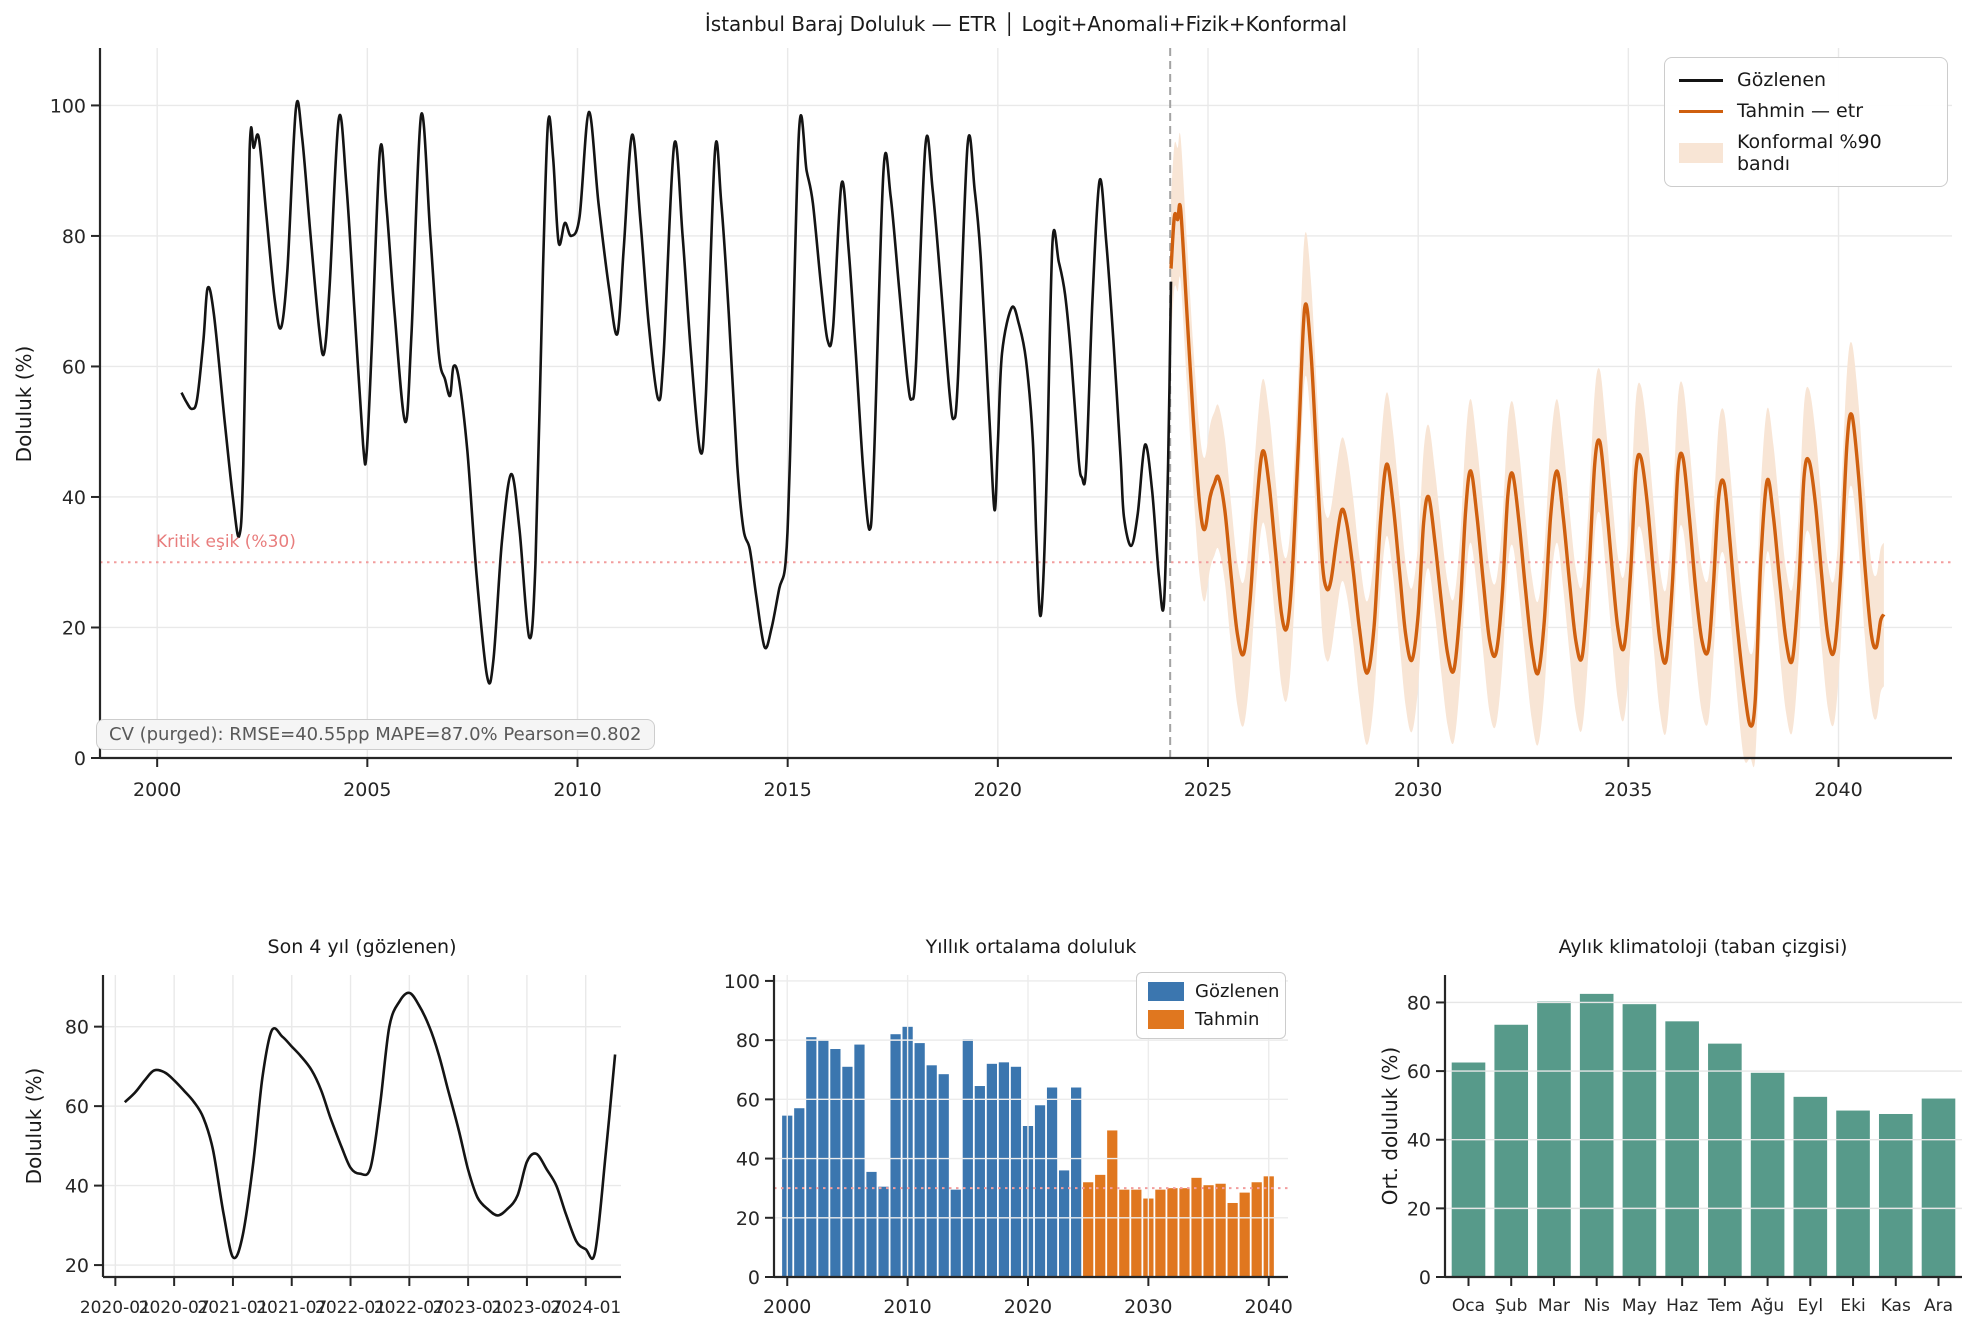 This screenshot has width=1979, height=1335. I want to click on x-tick-label: Oca, so click(1468, 1306).